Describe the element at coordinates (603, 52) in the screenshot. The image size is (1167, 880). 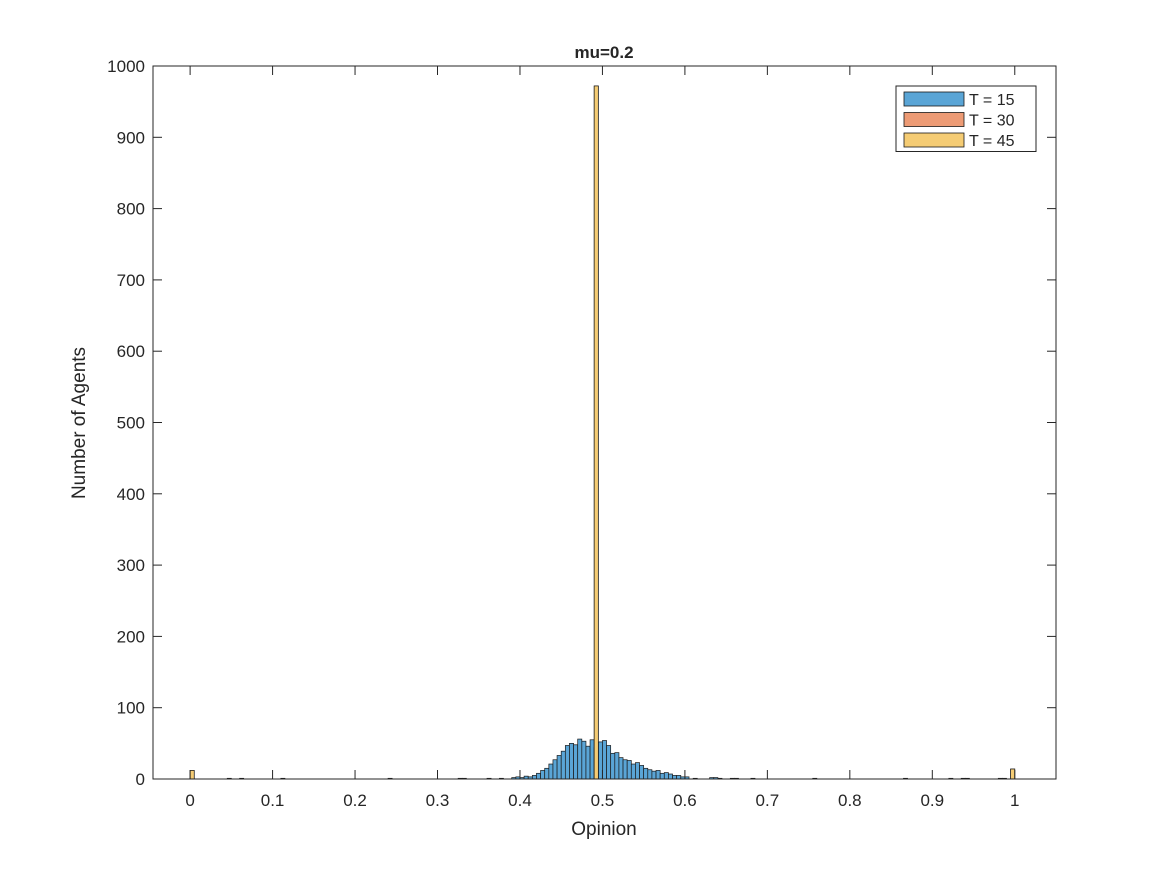
I see `chart-title: mu=0.2` at that location.